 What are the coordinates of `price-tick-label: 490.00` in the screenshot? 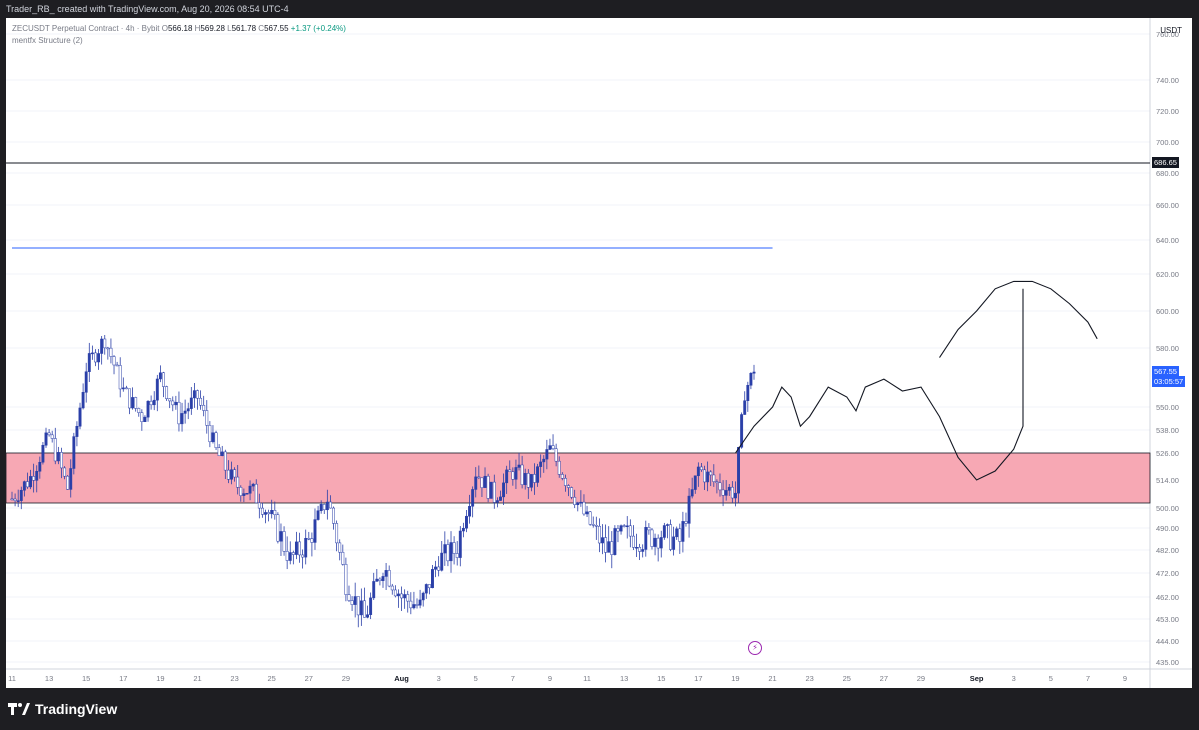 It's located at (1167, 528).